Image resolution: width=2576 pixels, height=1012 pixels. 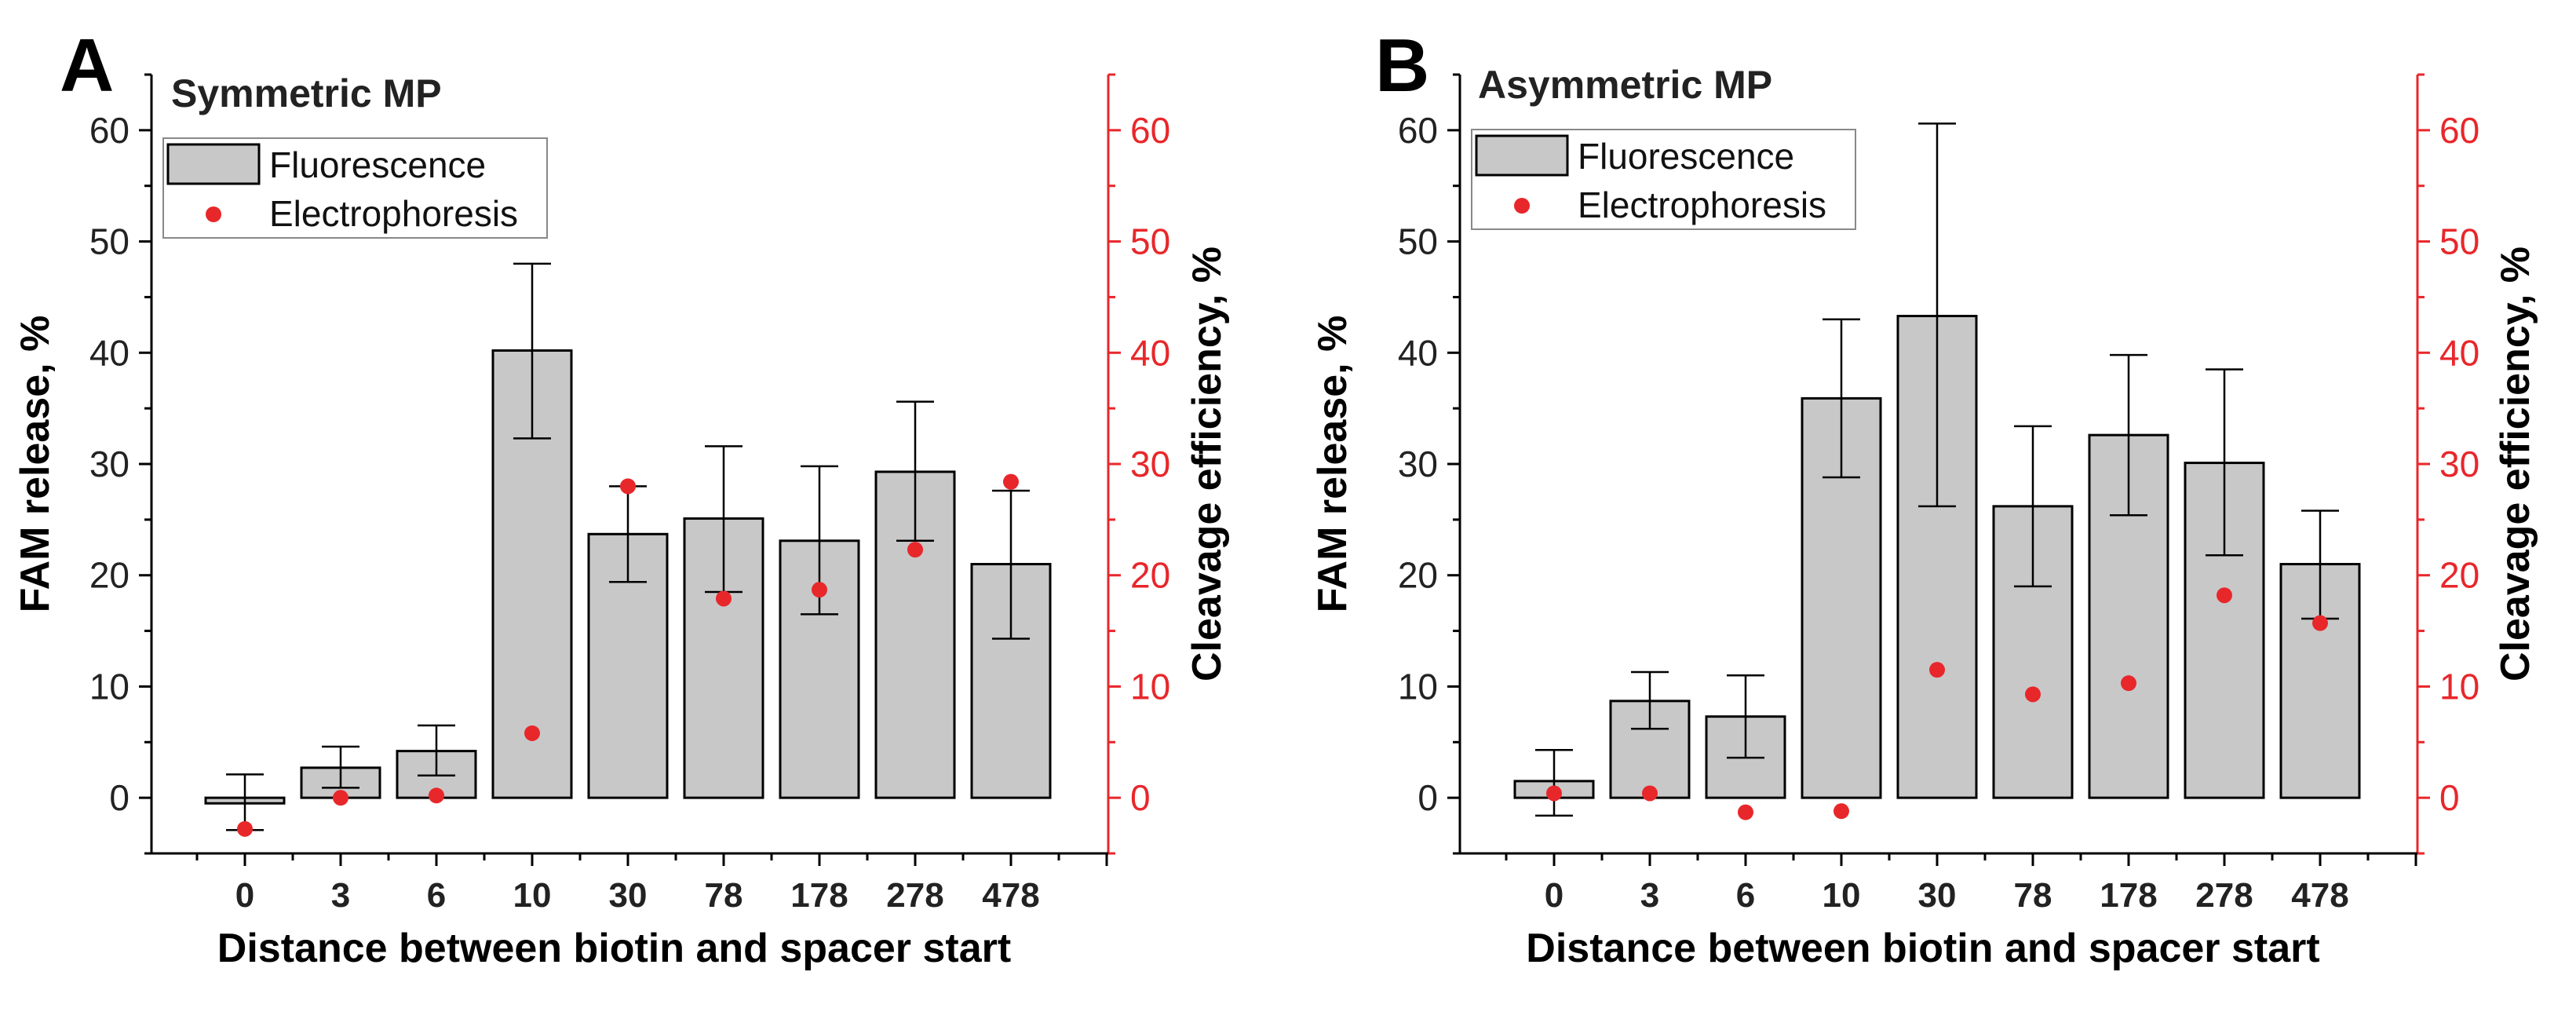 What do you see at coordinates (87, 66) in the screenshot?
I see `panel-letter: A` at bounding box center [87, 66].